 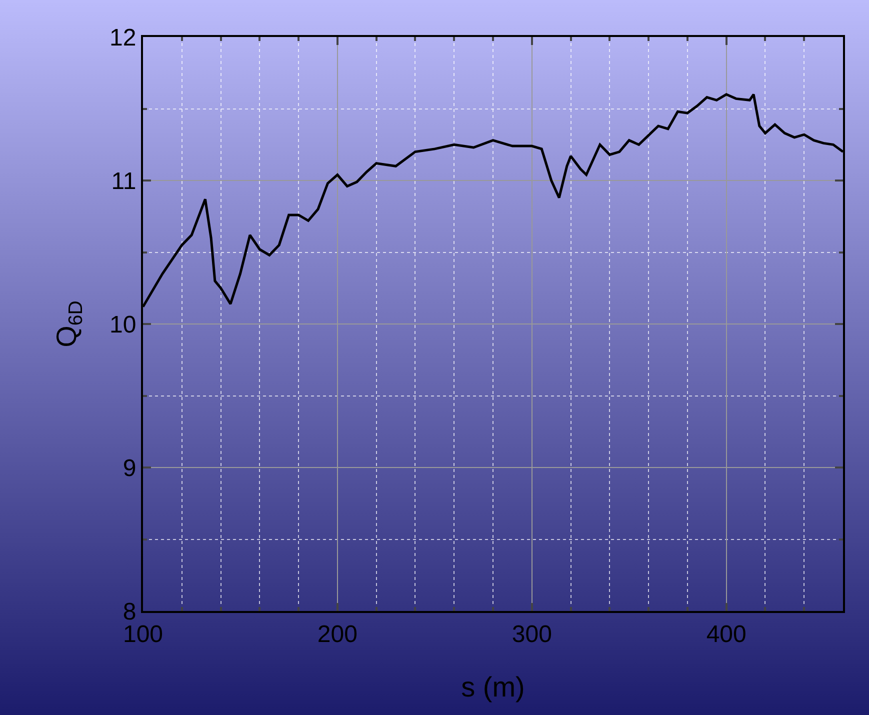 I want to click on y-tick-label: 9, so click(x=129, y=468).